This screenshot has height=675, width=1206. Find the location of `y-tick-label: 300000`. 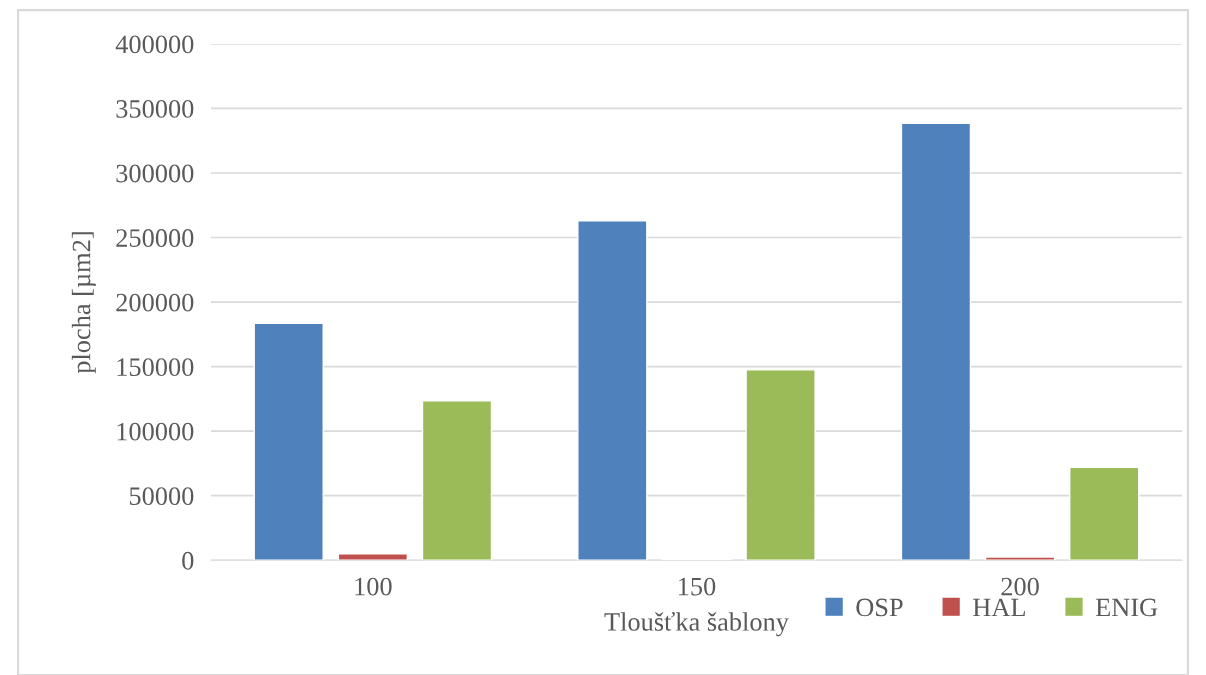

y-tick-label: 300000 is located at coordinates (155, 173).